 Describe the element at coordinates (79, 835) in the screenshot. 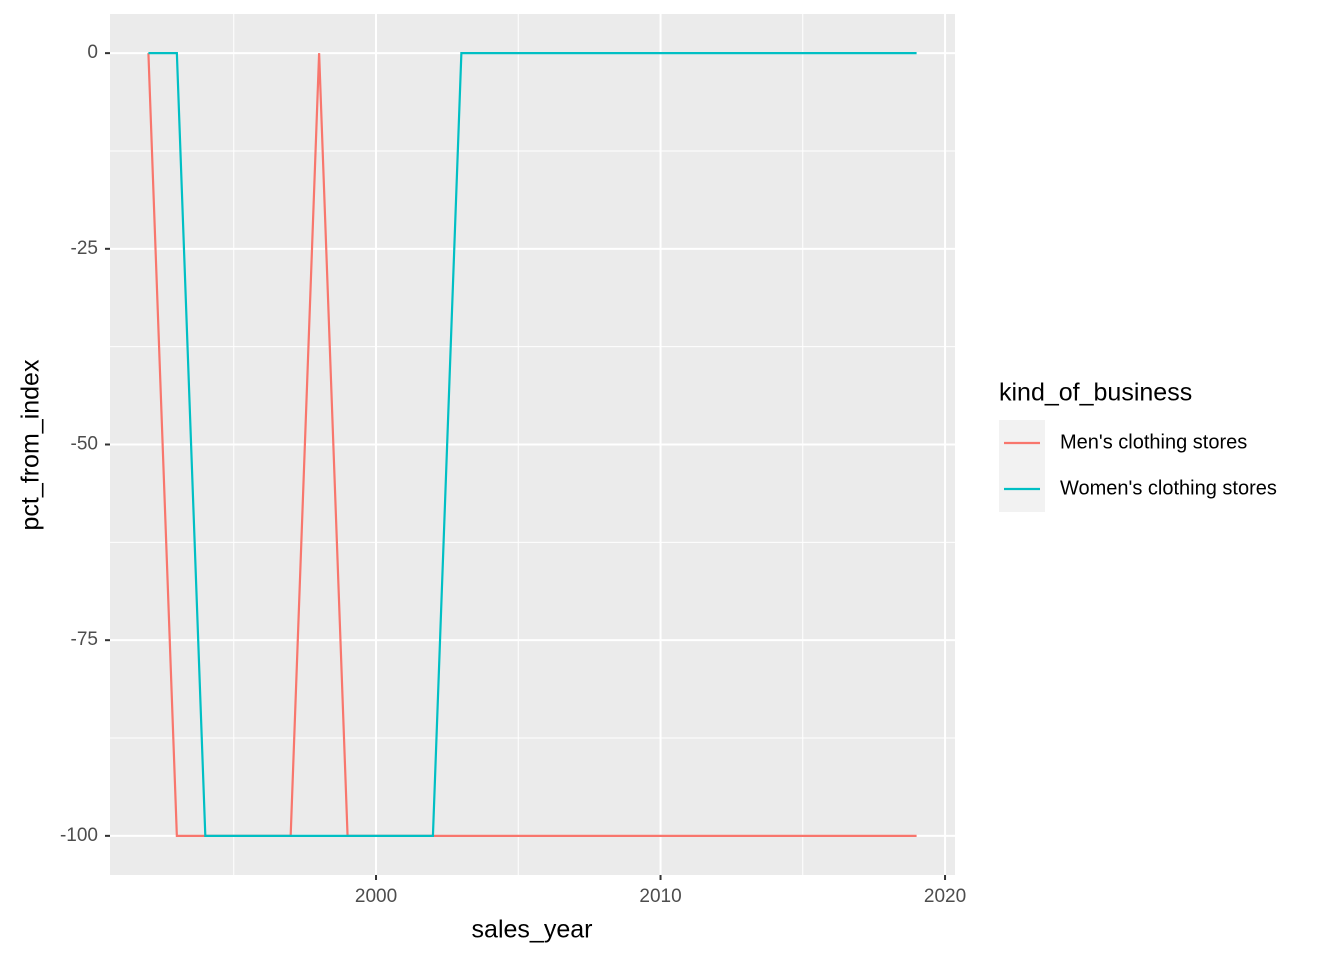

I see `y-tick-label: -100` at that location.